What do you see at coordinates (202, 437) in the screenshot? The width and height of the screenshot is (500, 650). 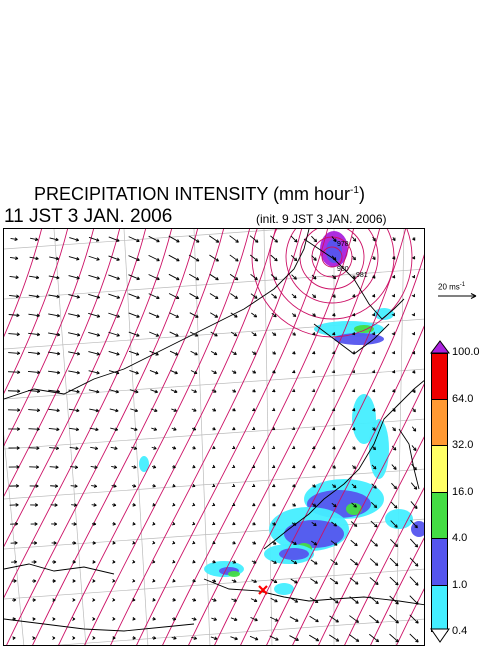 I see `longitude-line` at bounding box center [202, 437].